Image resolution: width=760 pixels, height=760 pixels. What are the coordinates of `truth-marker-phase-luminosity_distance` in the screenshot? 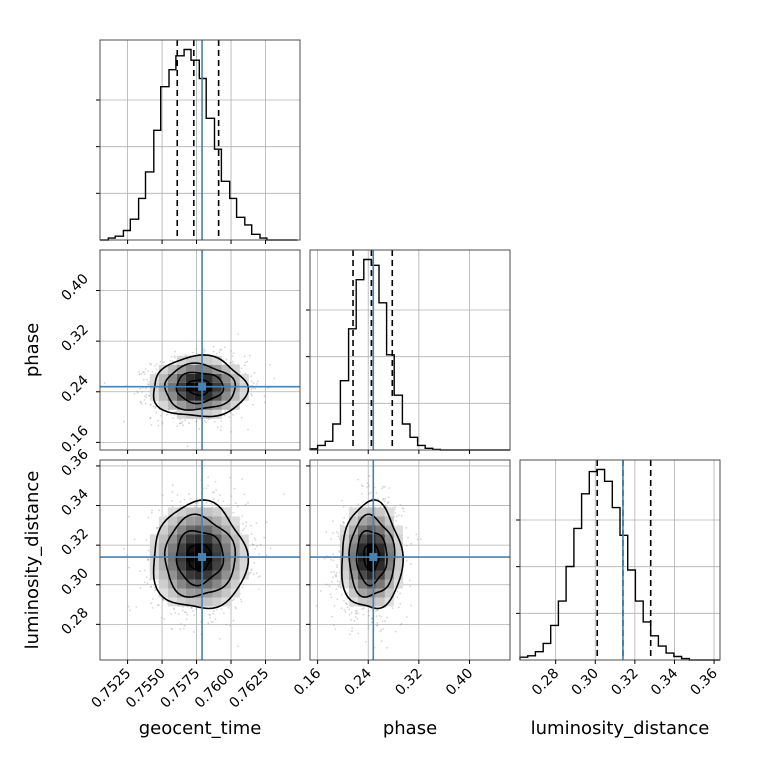 It's located at (373, 557).